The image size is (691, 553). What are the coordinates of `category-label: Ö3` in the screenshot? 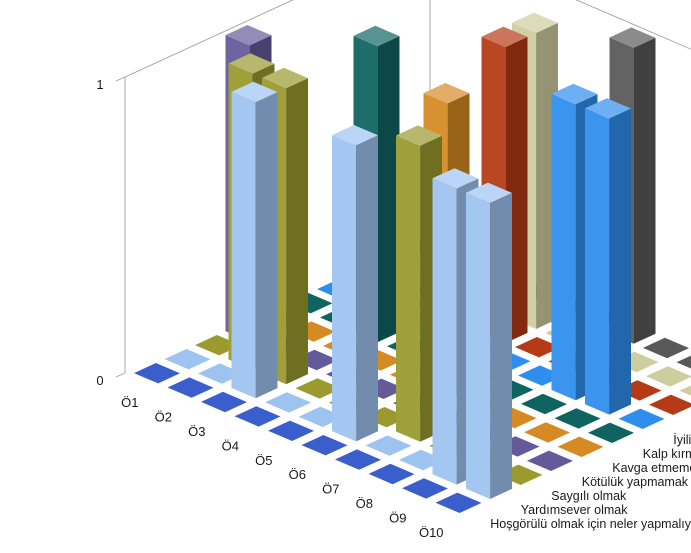 It's located at (196, 431).